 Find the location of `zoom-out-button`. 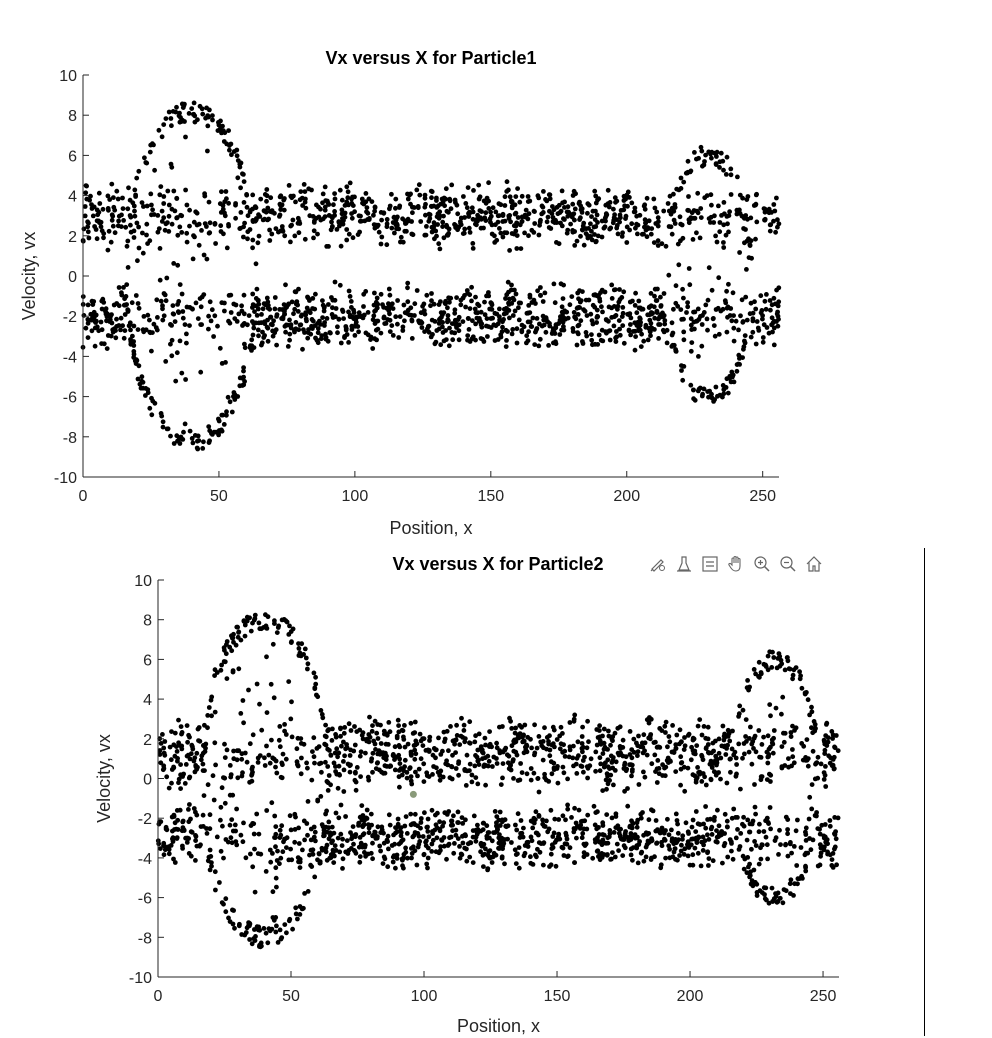

zoom-out-button is located at coordinates (788, 564).